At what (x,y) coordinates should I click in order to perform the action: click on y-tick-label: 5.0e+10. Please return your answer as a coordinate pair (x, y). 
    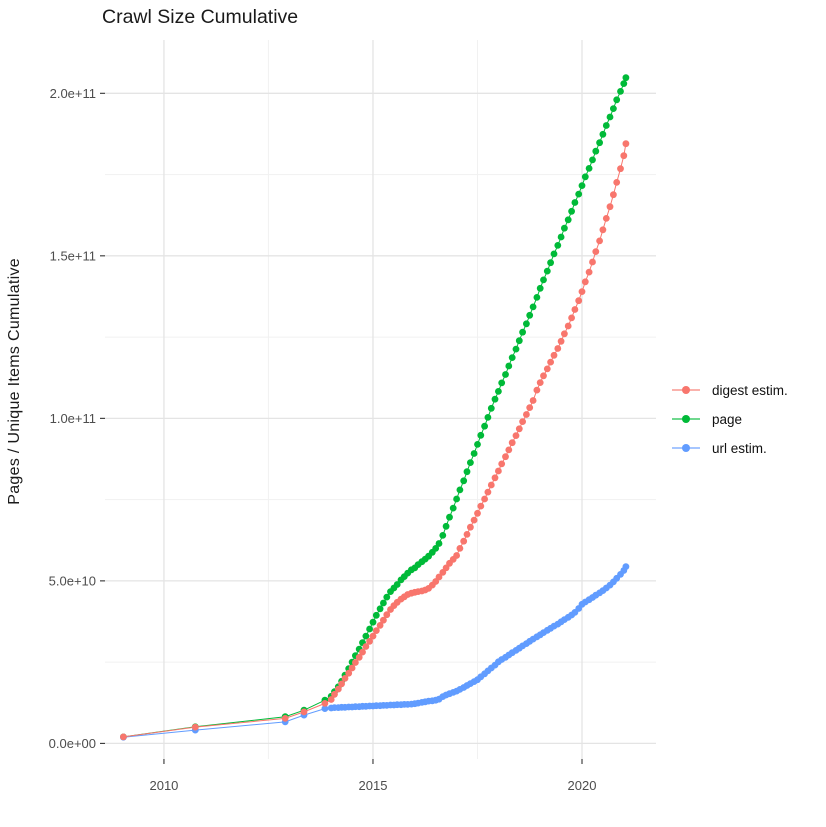
    Looking at the image, I should click on (72, 580).